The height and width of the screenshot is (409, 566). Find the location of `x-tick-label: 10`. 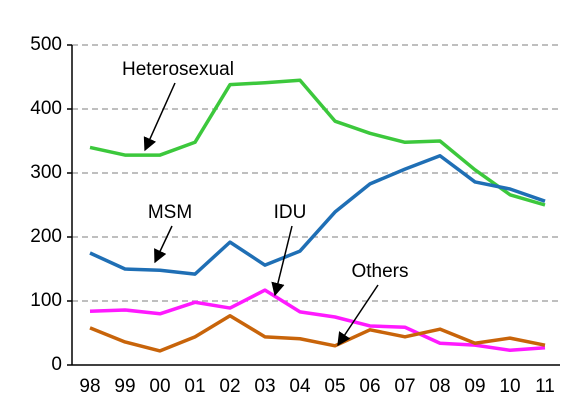

x-tick-label: 10 is located at coordinates (509, 386).